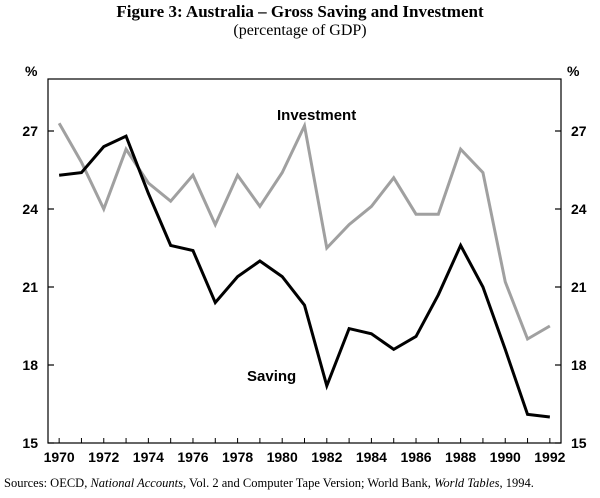 The height and width of the screenshot is (498, 600). Describe the element at coordinates (31, 71) in the screenshot. I see `y-unit-left: %` at that location.